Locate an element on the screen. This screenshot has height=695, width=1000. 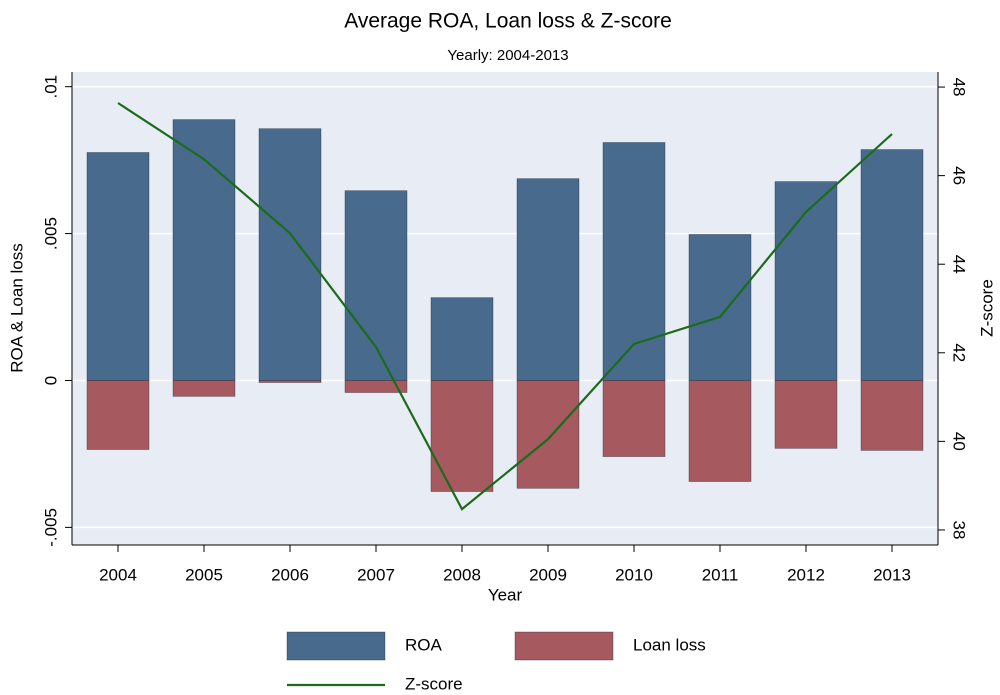
x-tick-label: 2008 is located at coordinates (462, 574).